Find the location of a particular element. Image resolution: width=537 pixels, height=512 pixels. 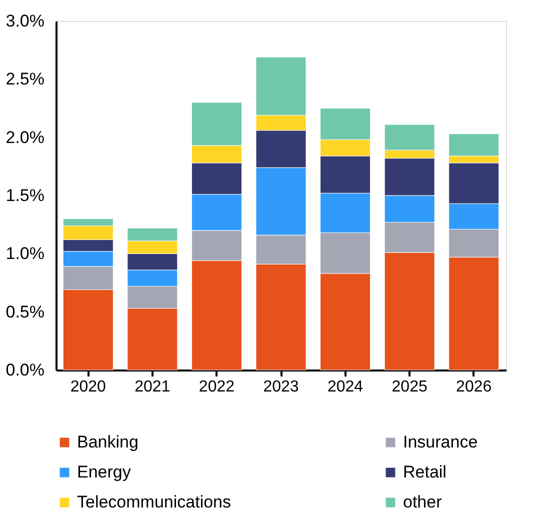

y-tick-label: 0.5% is located at coordinates (25, 312).